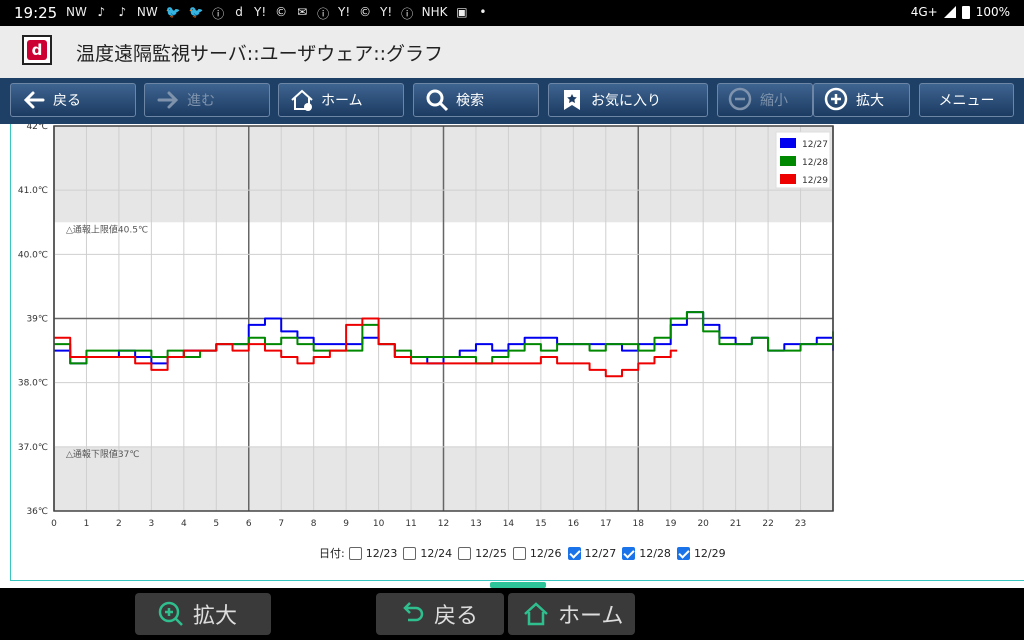 The height and width of the screenshot is (640, 1024). Describe the element at coordinates (741, 100) in the screenshot. I see `zoom-out-icon` at that location.